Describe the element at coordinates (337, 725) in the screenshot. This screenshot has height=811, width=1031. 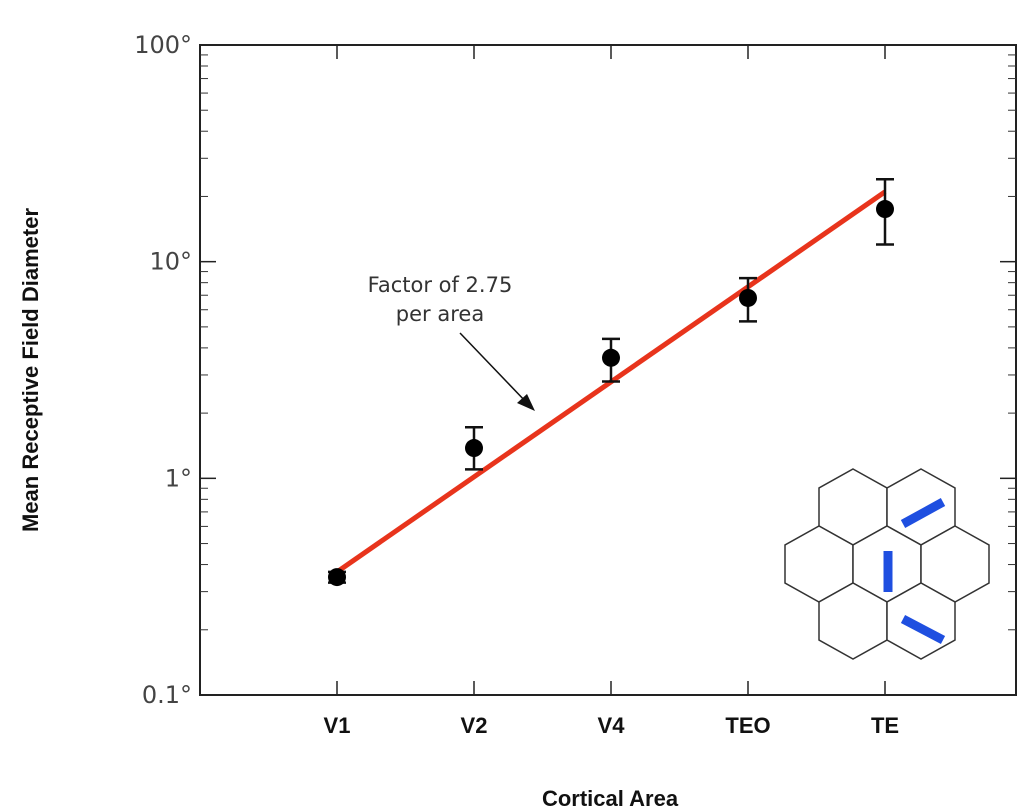
I see `x-tick-label: V1` at that location.